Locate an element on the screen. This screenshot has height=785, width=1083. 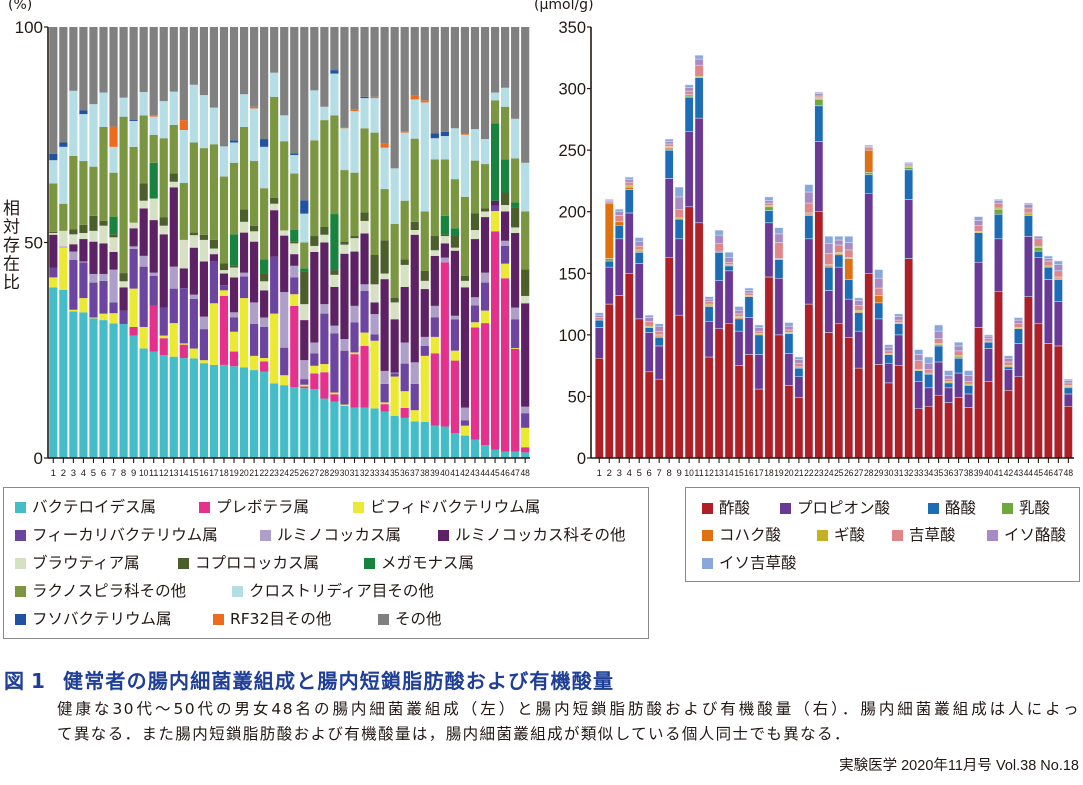
x-tick-label: 43 is located at coordinates (474, 473).